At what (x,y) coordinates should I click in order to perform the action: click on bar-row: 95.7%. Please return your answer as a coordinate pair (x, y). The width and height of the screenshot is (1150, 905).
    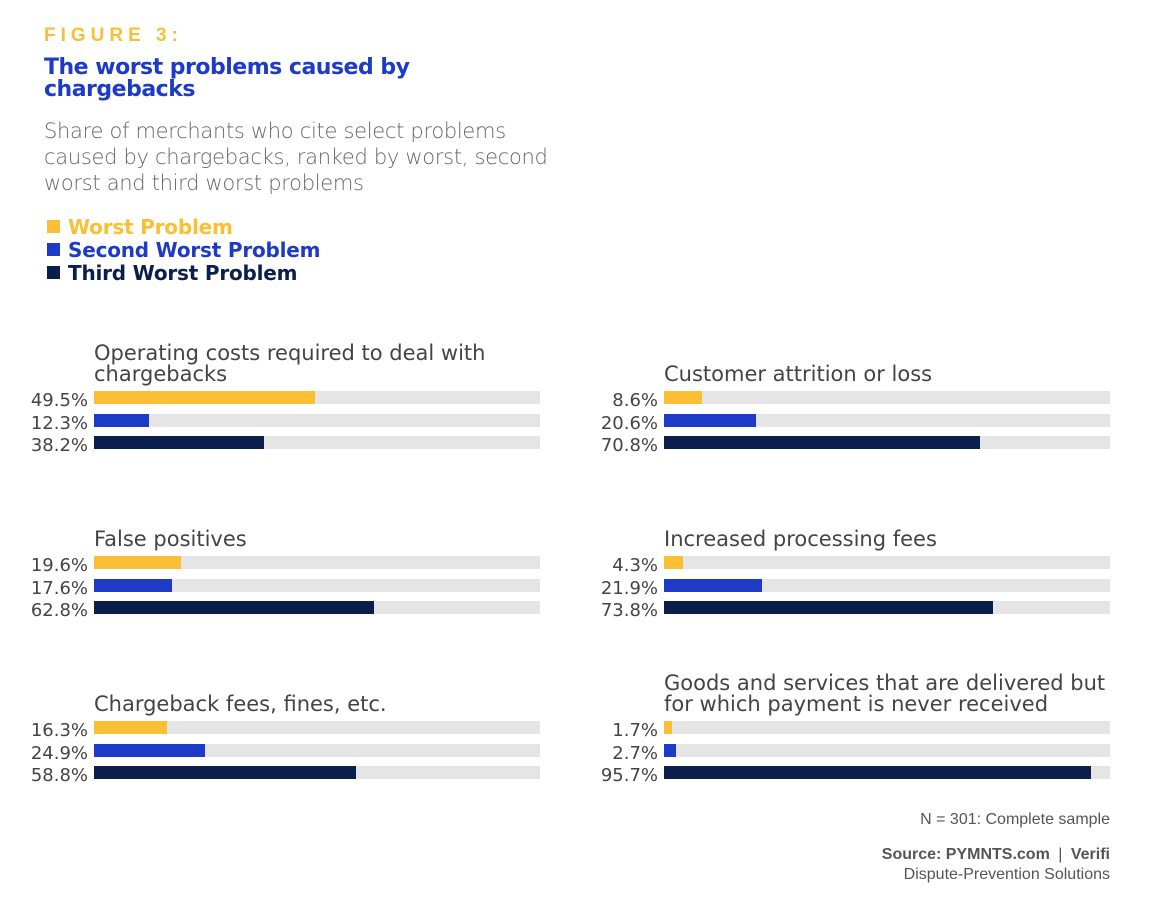
    Looking at the image, I should click on (860, 775).